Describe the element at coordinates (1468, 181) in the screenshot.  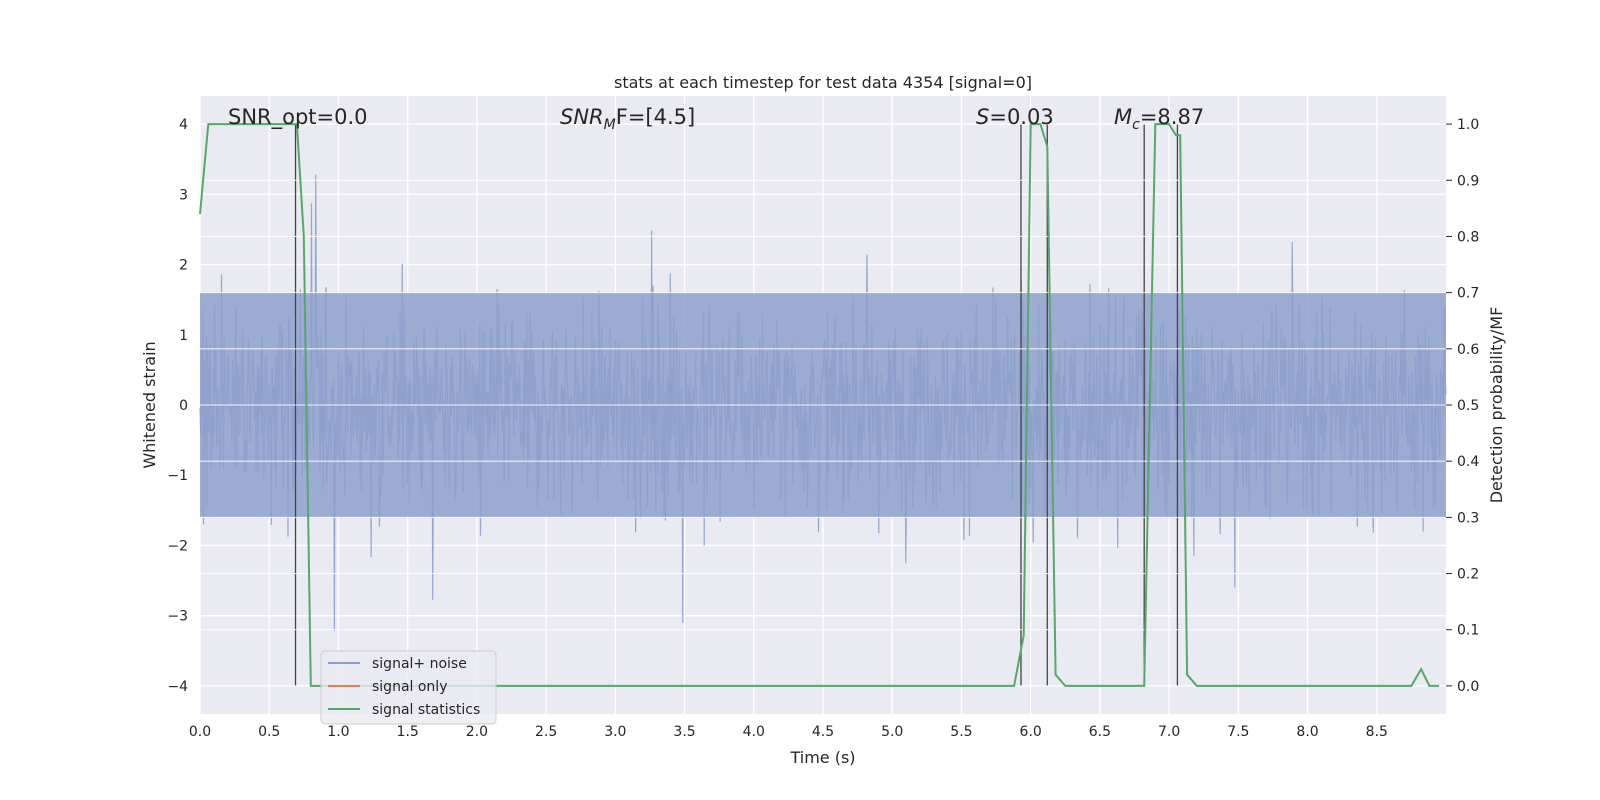
I see `y2-tick-label: 0.9` at that location.